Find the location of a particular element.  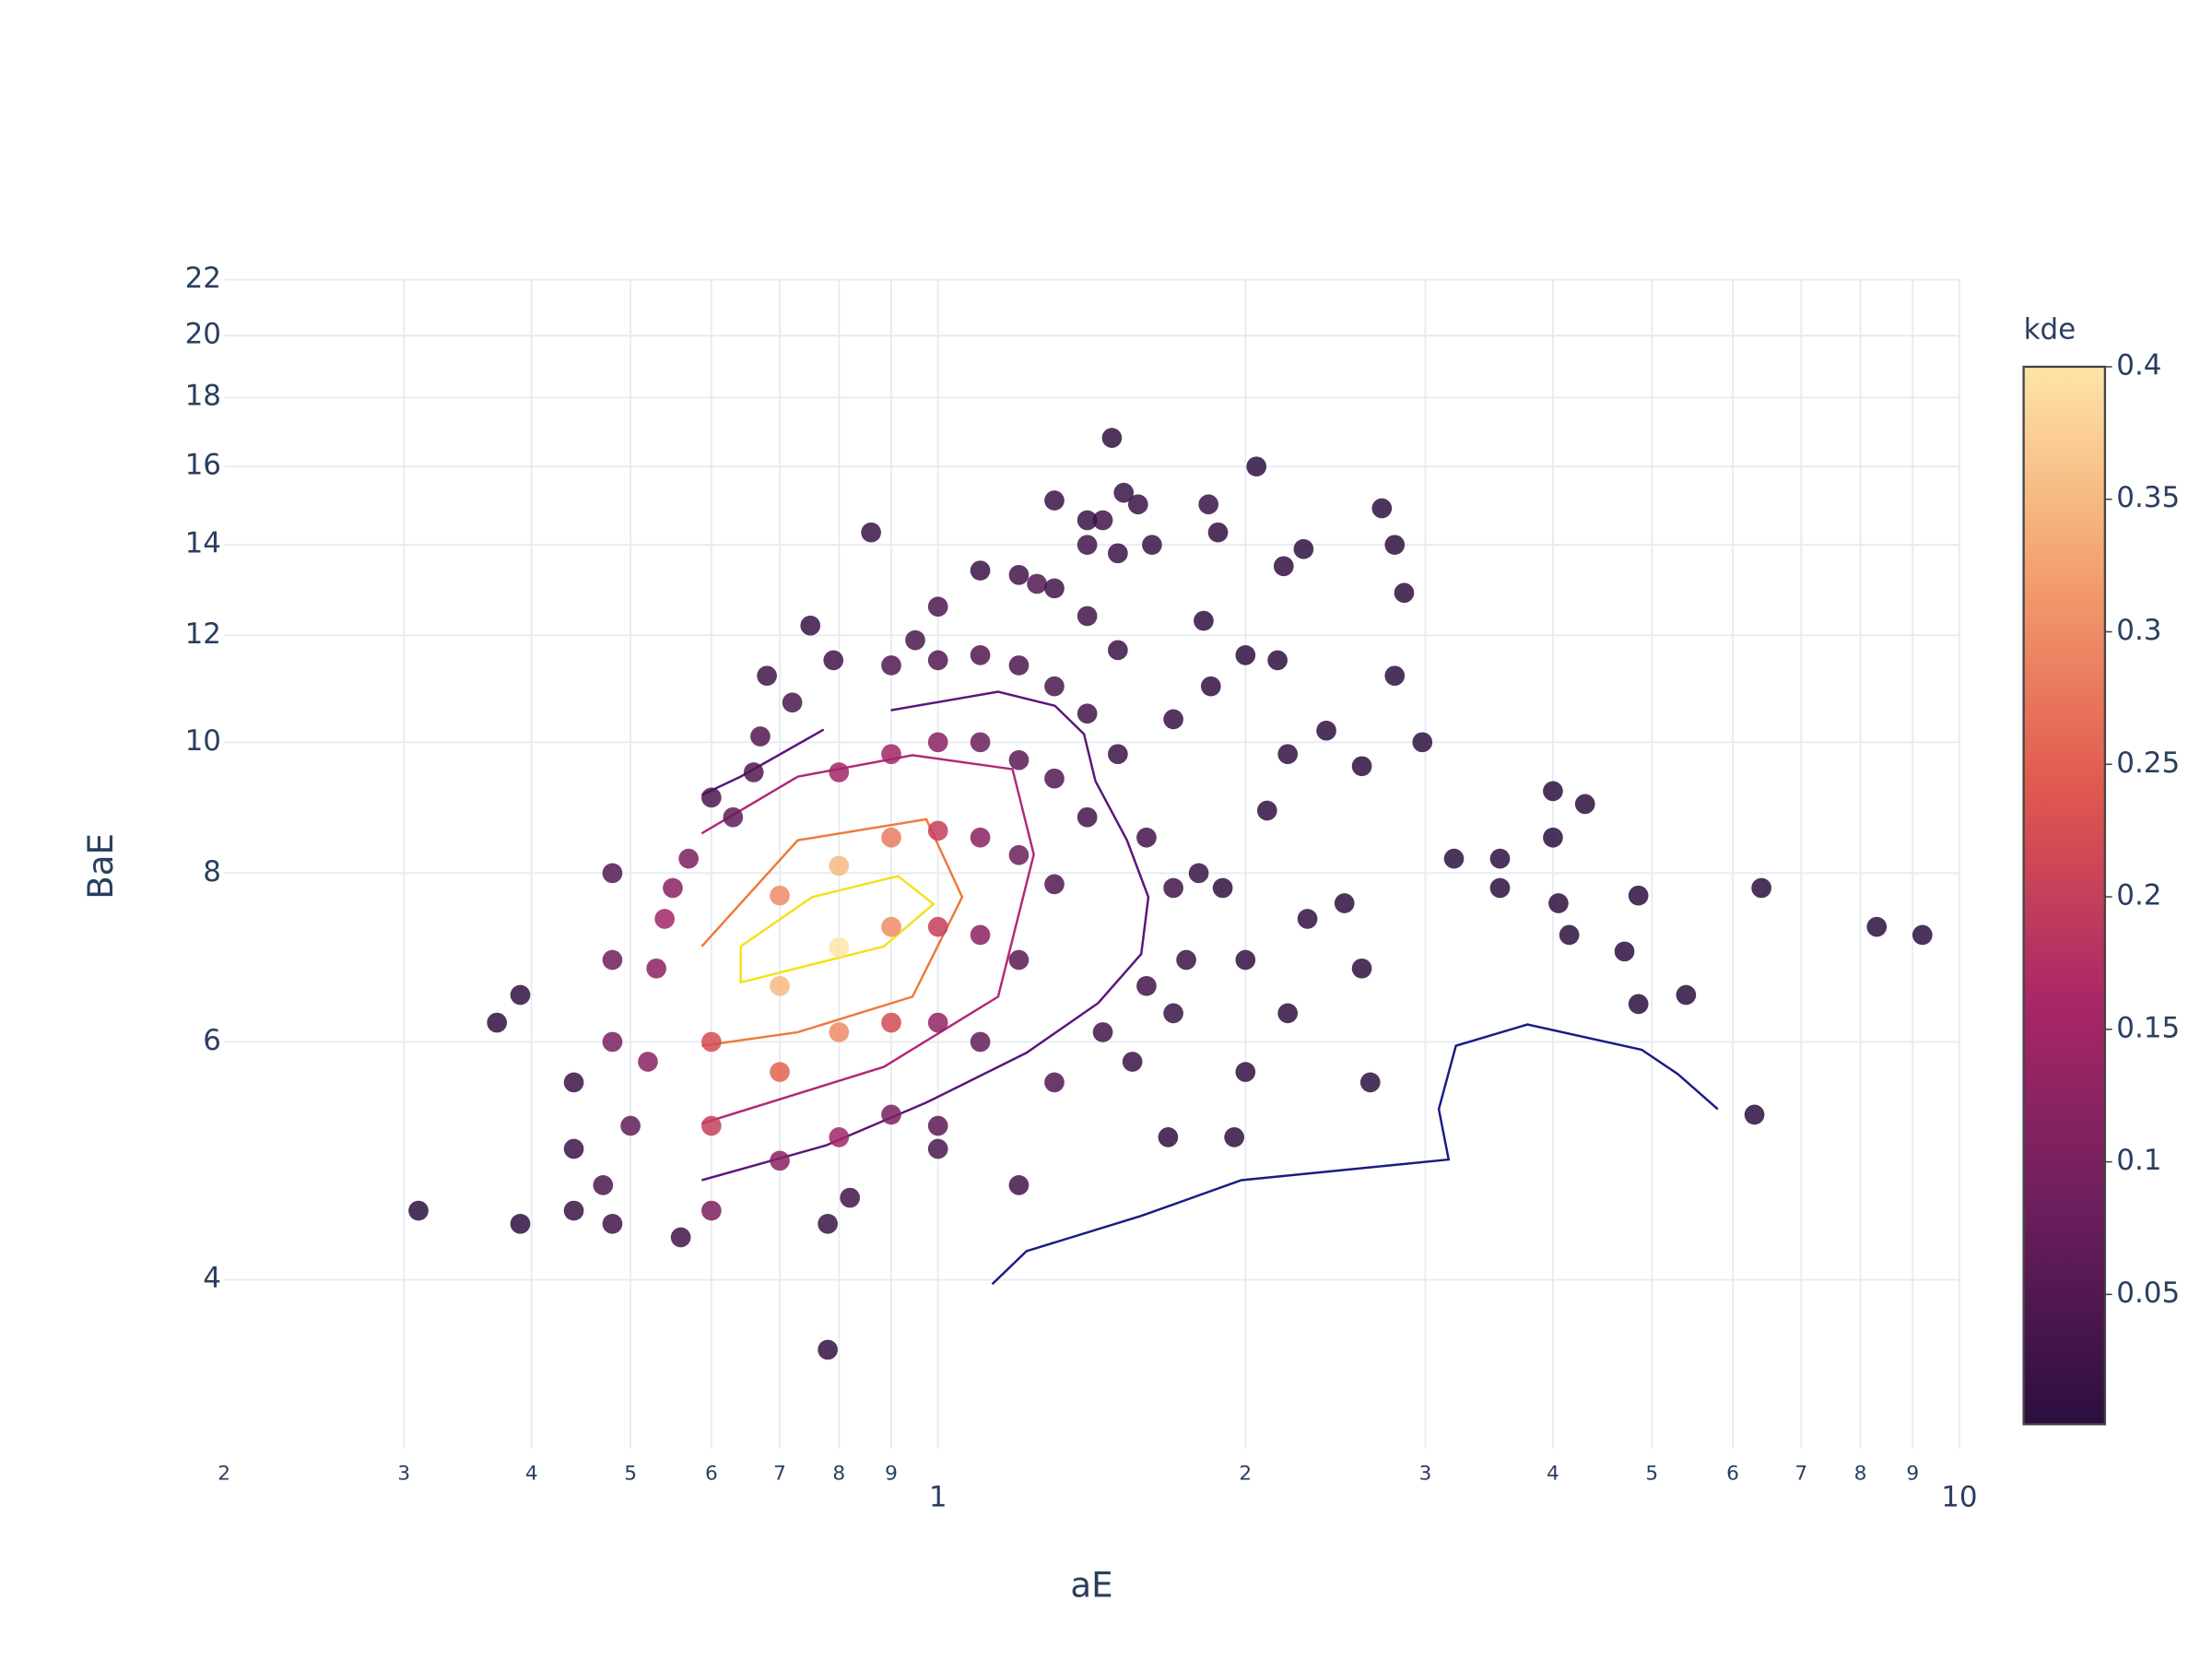

colorbar-tick-label: 0.1 is located at coordinates (2138, 1160).